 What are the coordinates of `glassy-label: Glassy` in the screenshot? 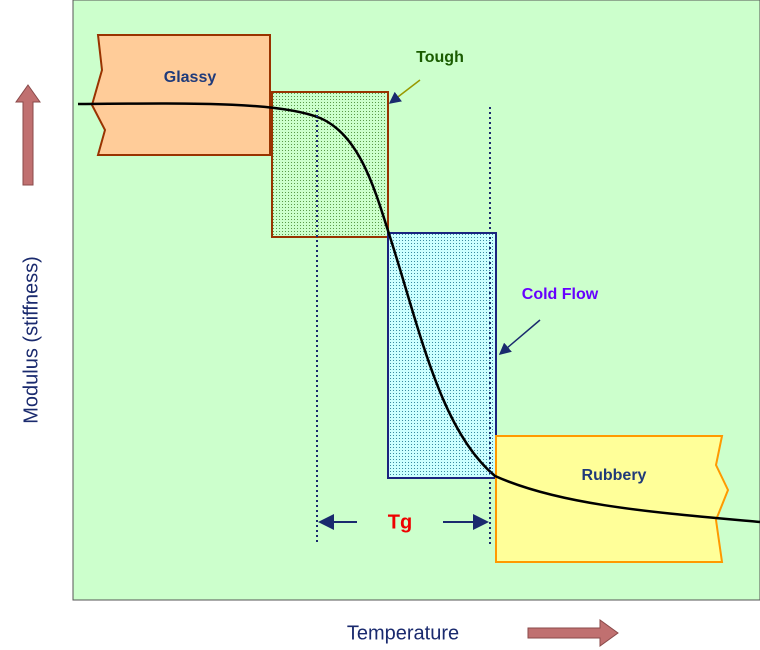 It's located at (190, 77).